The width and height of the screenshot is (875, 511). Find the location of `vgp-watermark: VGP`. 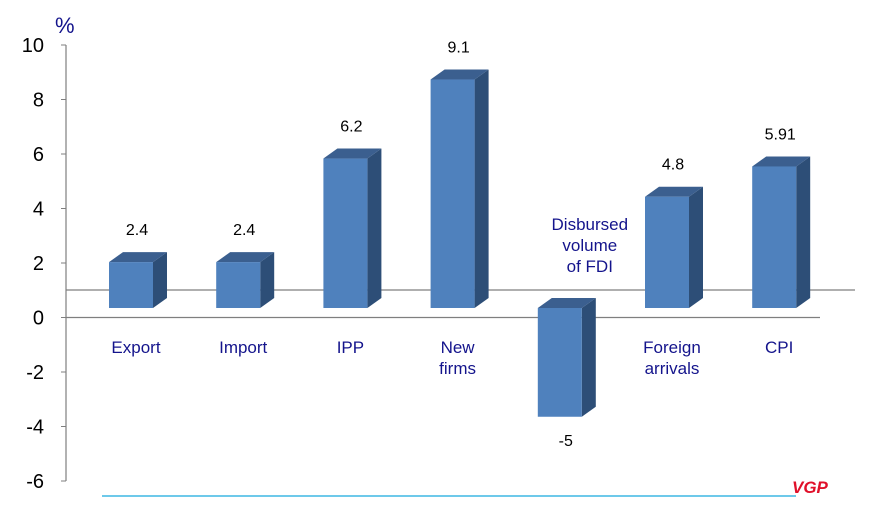

vgp-watermark: VGP is located at coordinates (810, 487).